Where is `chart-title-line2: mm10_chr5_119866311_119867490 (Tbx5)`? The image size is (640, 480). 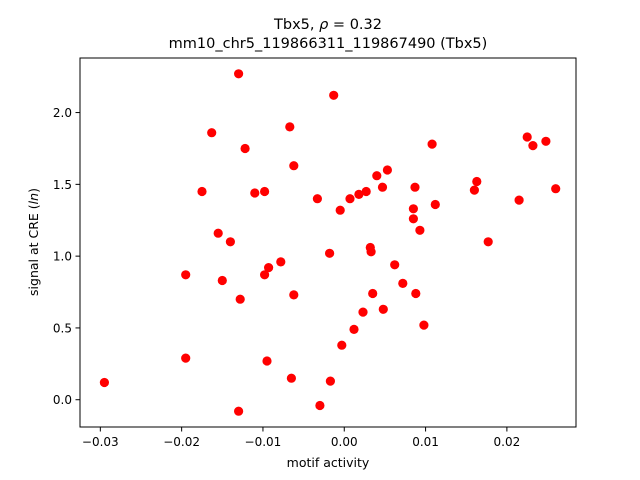 chart-title-line2: mm10_chr5_119866311_119867490 (Tbx5) is located at coordinates (328, 44).